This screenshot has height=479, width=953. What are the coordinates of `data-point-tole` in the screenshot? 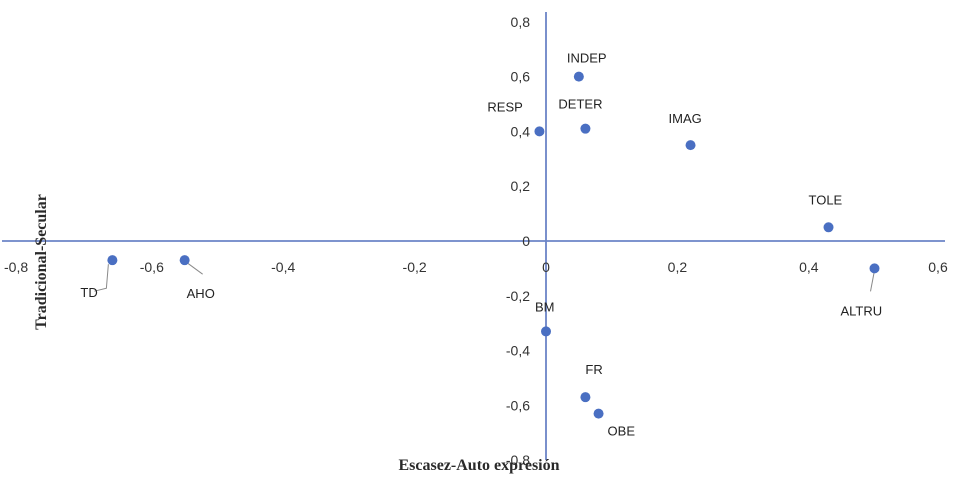 It's located at (828, 227).